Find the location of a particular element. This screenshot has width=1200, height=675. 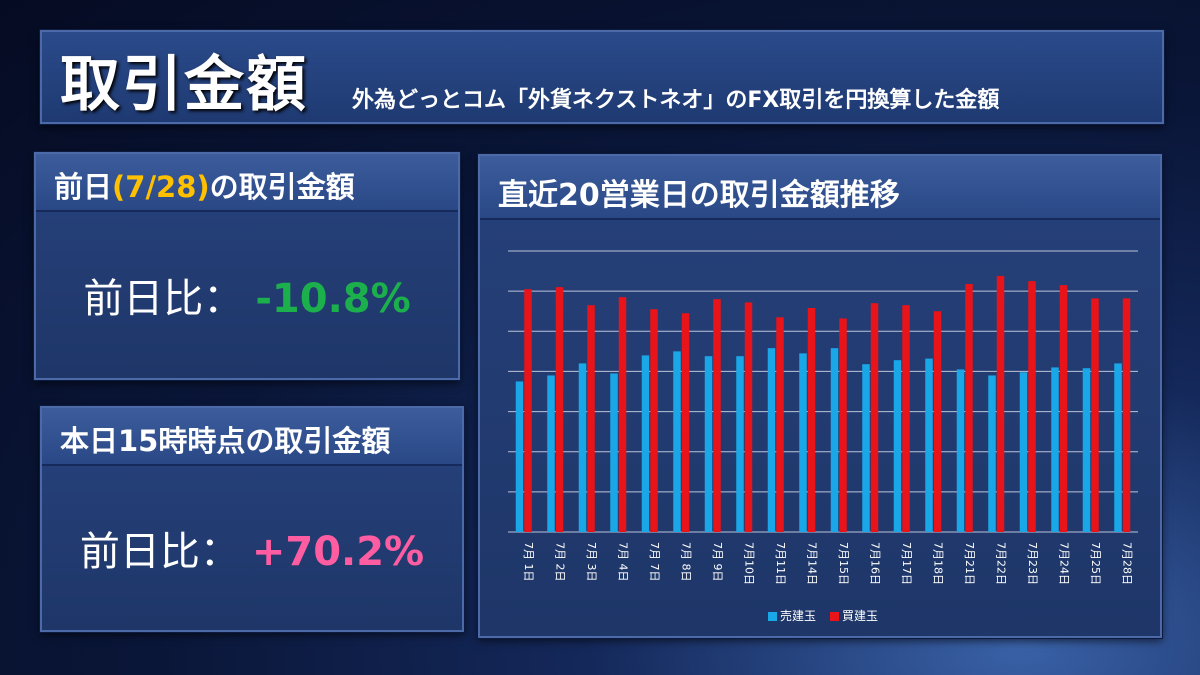

title-banner: 取引金額 外為どっとコム「外貨ネクストネオ」のFX取引を円換算した金額 is located at coordinates (602, 77).